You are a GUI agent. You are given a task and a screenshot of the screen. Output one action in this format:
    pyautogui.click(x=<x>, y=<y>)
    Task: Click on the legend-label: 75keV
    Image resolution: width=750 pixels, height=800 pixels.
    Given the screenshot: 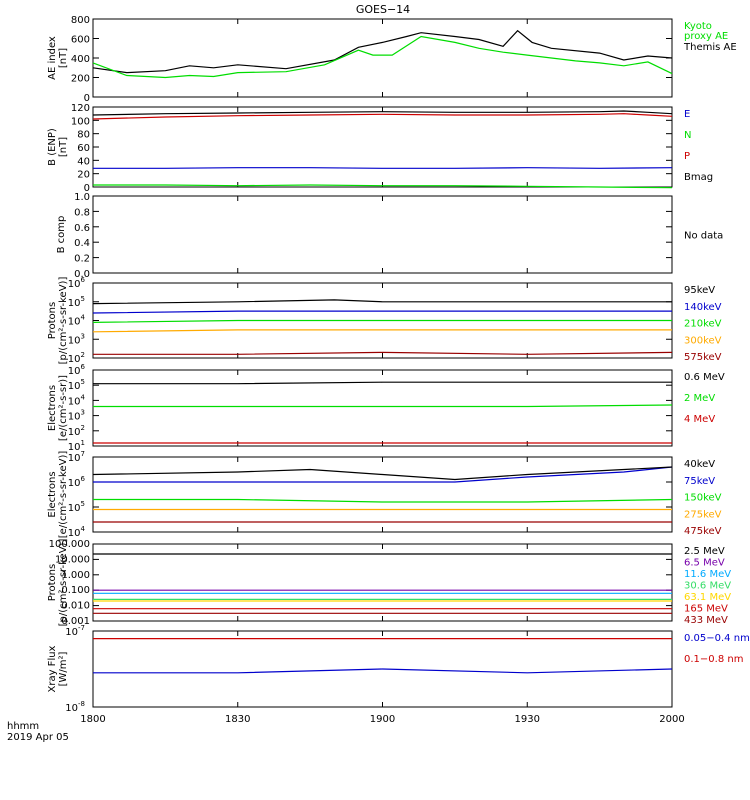 What is the action you would take?
    pyautogui.click(x=699, y=481)
    